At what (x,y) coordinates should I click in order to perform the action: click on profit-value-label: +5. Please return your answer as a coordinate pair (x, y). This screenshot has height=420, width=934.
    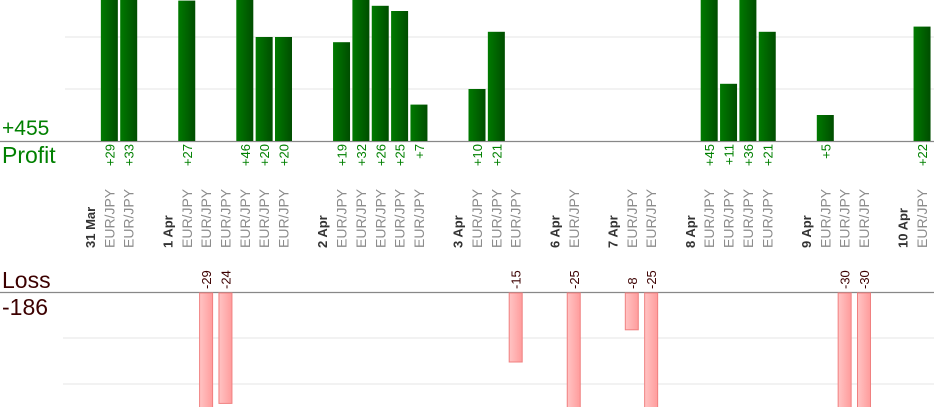
    Looking at the image, I should click on (825, 151).